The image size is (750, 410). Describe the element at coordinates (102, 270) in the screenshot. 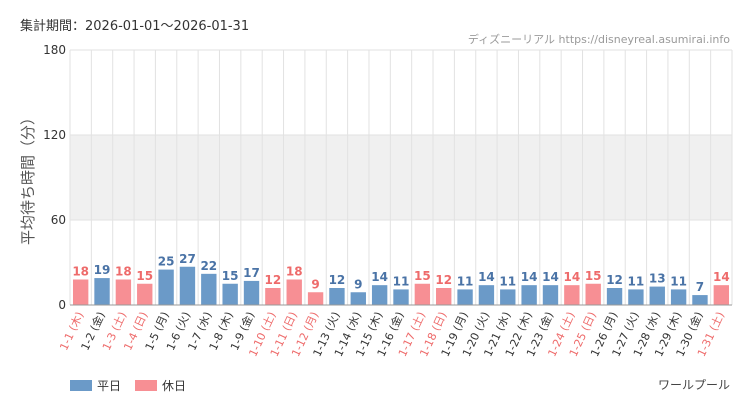

I see `data-label: 19` at that location.